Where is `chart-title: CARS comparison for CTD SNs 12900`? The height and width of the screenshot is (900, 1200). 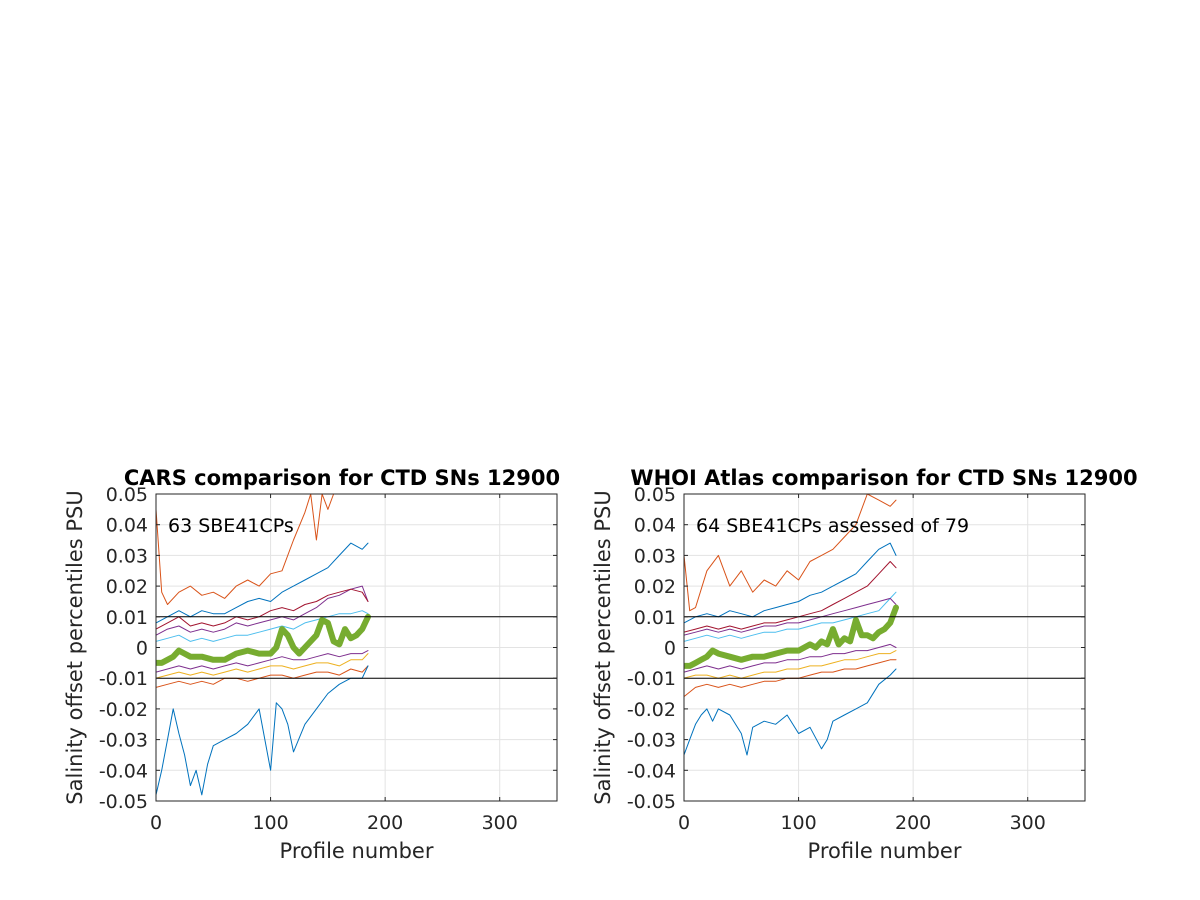
chart-title: CARS comparison for CTD SNs 12900 is located at coordinates (342, 478).